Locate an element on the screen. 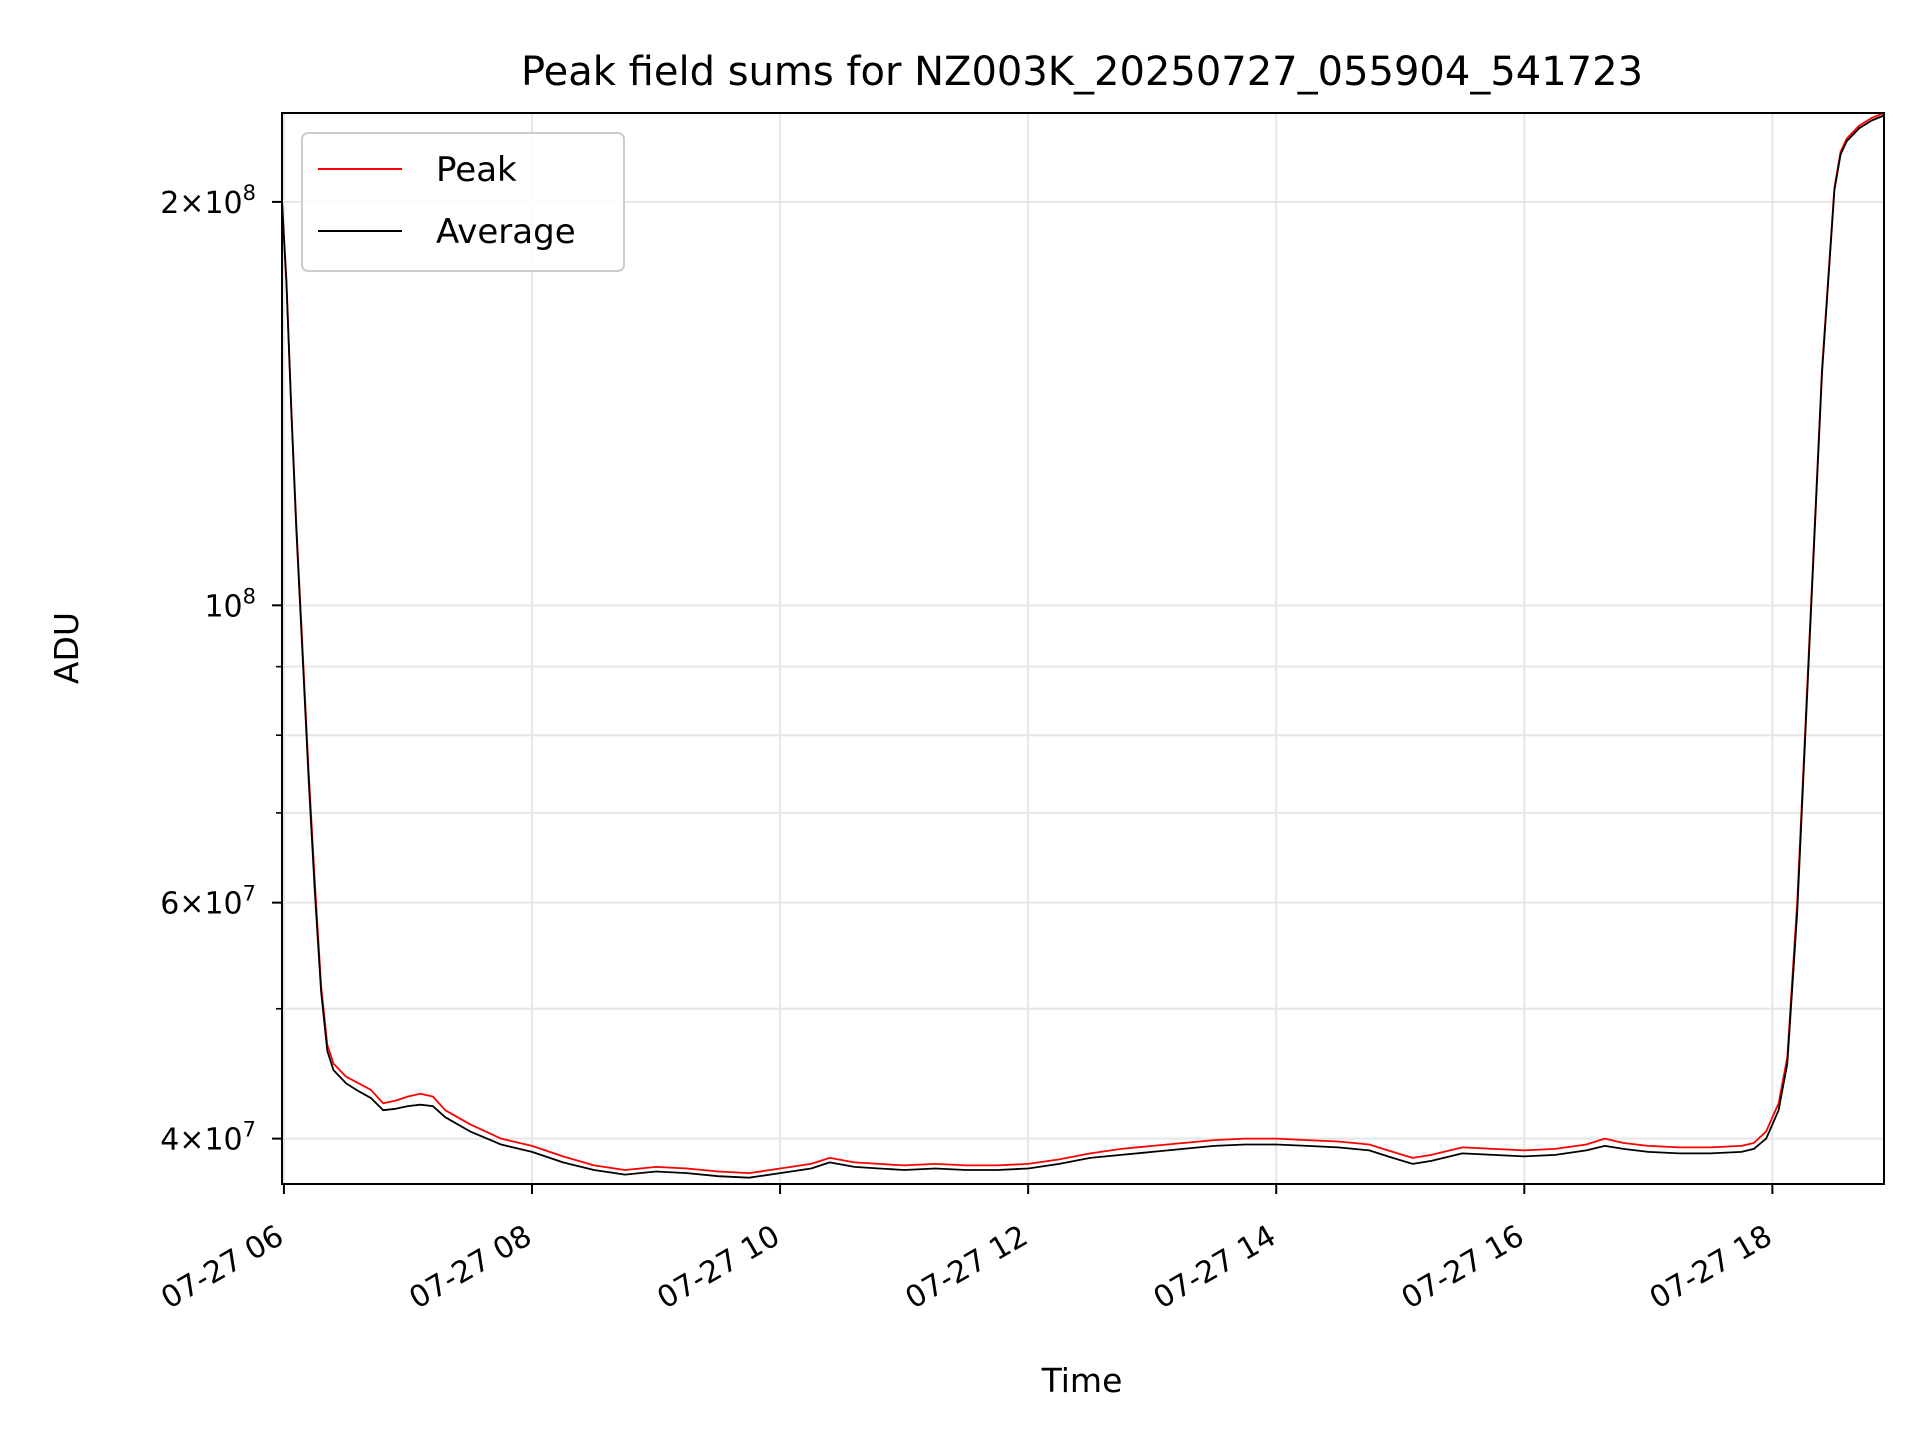 The width and height of the screenshot is (1920, 1440). legend-label-average: Average is located at coordinates (506, 232).